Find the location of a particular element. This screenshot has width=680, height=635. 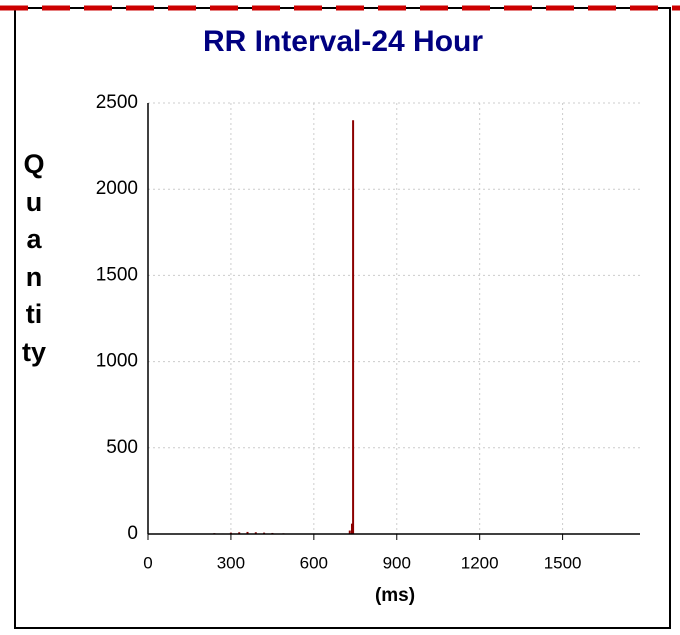

x-tick-label: 1200 is located at coordinates (480, 562).